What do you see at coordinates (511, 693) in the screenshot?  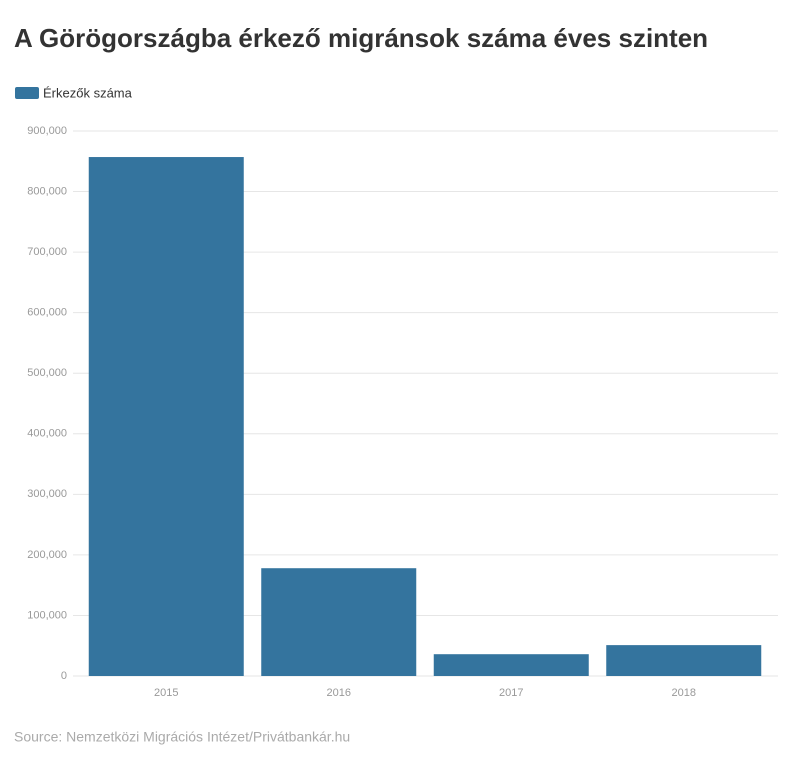 I see `x-tick-label: 2017` at bounding box center [511, 693].